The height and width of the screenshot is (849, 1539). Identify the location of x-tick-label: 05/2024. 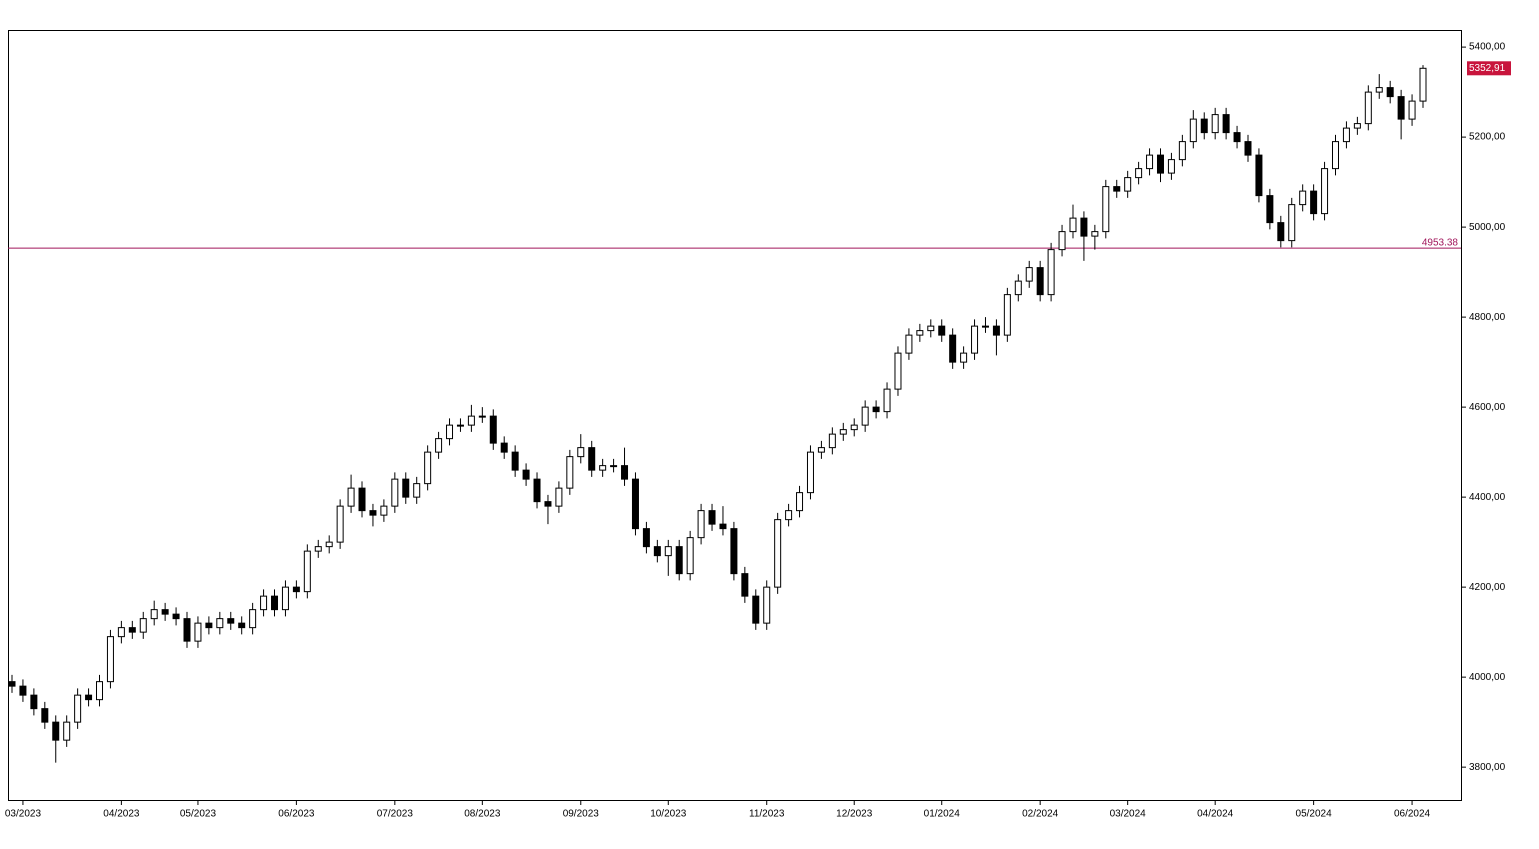
(1314, 814).